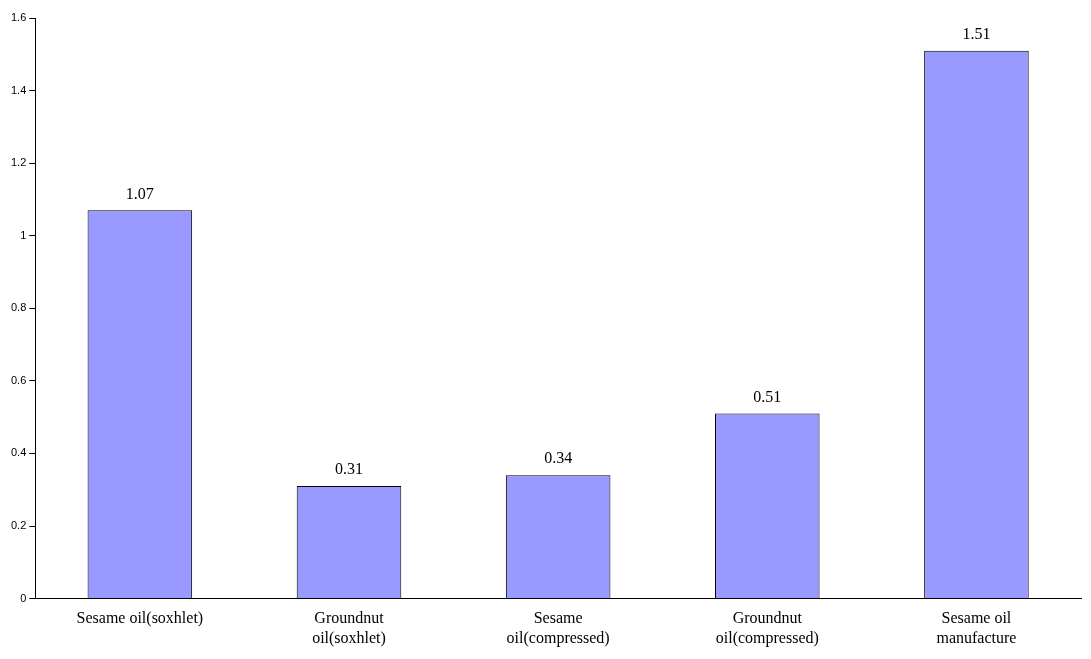  Describe the element at coordinates (18, 452) in the screenshot. I see `y-tick-label: 0.4` at that location.